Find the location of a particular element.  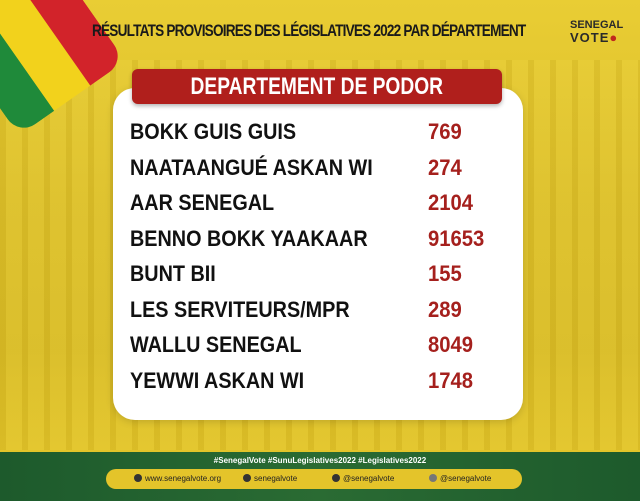

twitter-icon is located at coordinates (336, 478).